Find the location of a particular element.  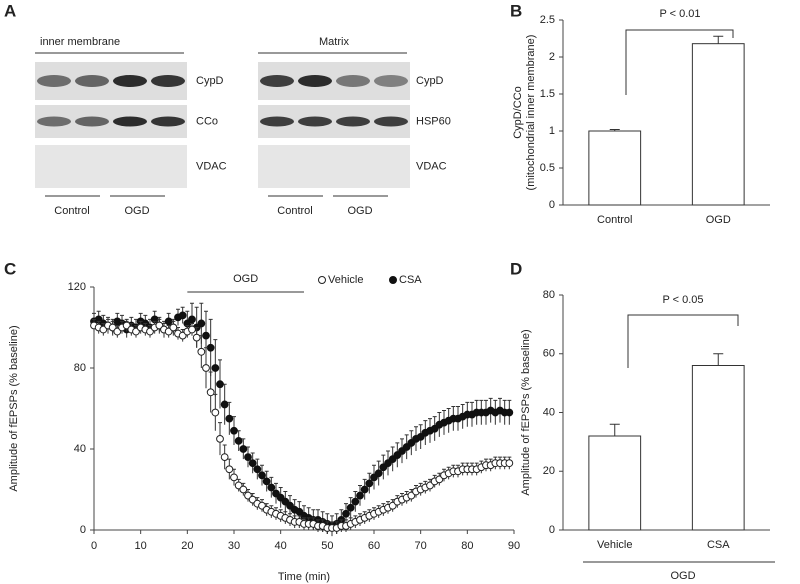

y-axis-label: (mitochondrial inner membrane) is located at coordinates (531, 113).